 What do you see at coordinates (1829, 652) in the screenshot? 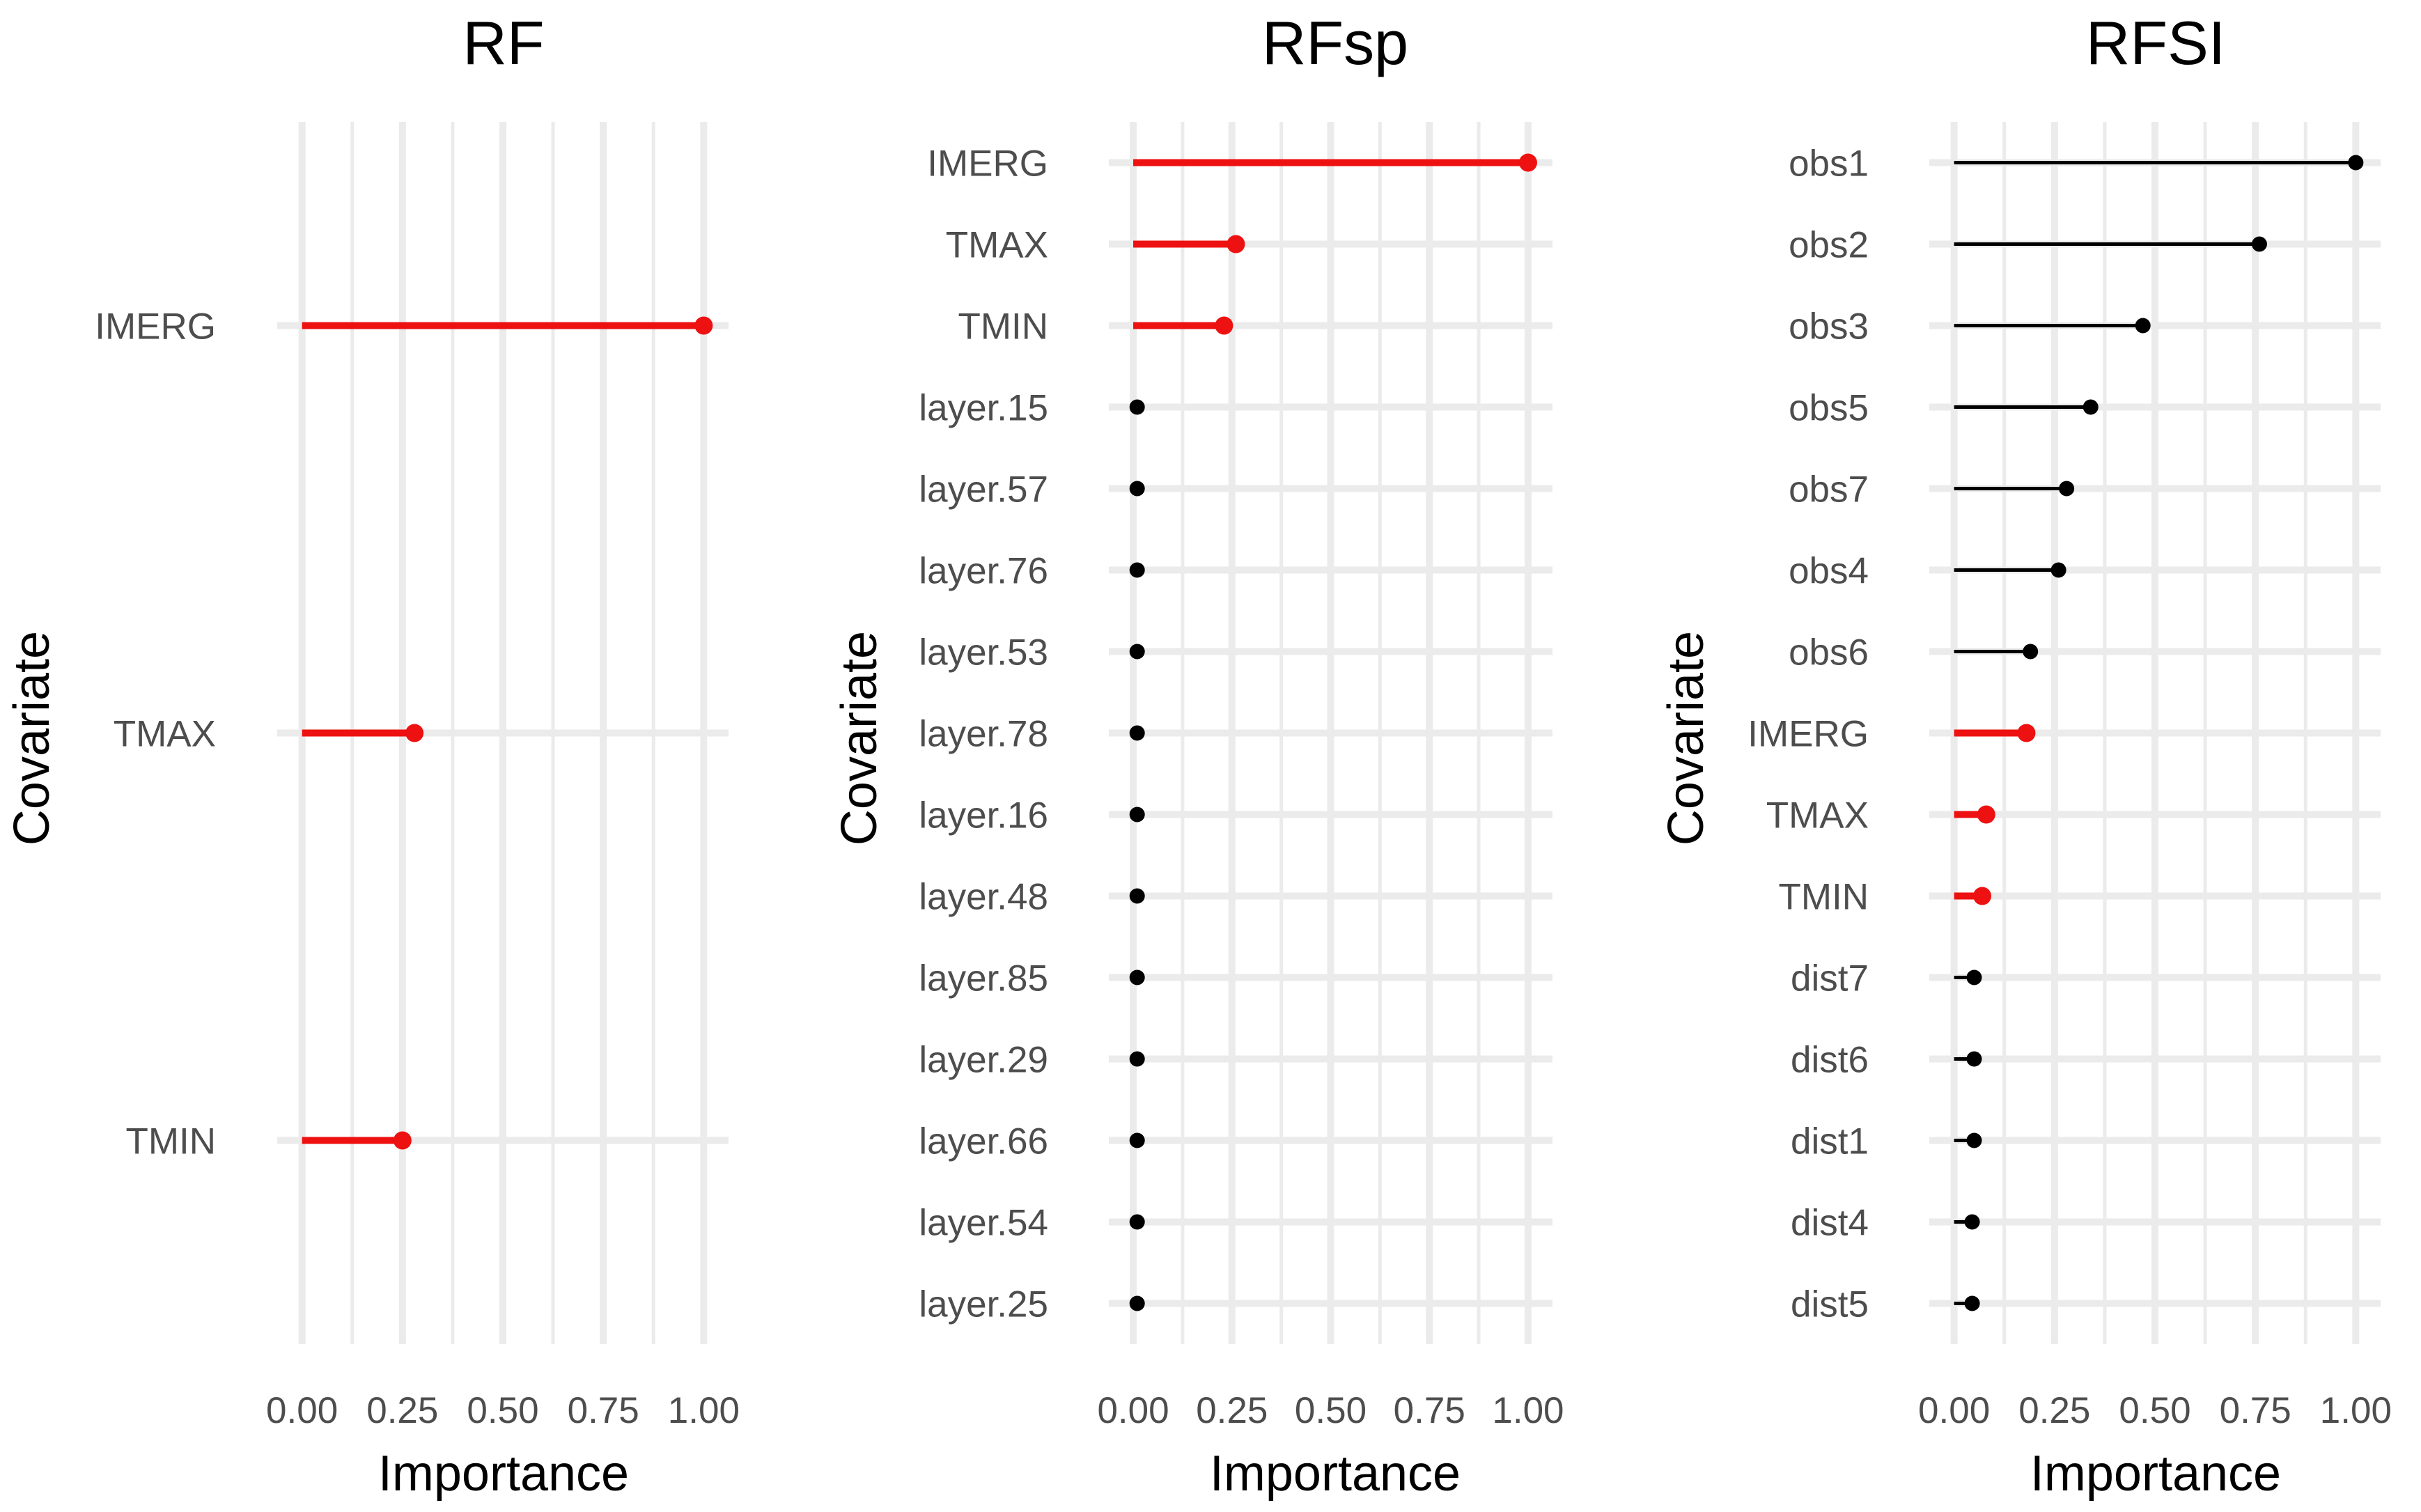
I see `y-tick-label: obs6` at bounding box center [1829, 652].